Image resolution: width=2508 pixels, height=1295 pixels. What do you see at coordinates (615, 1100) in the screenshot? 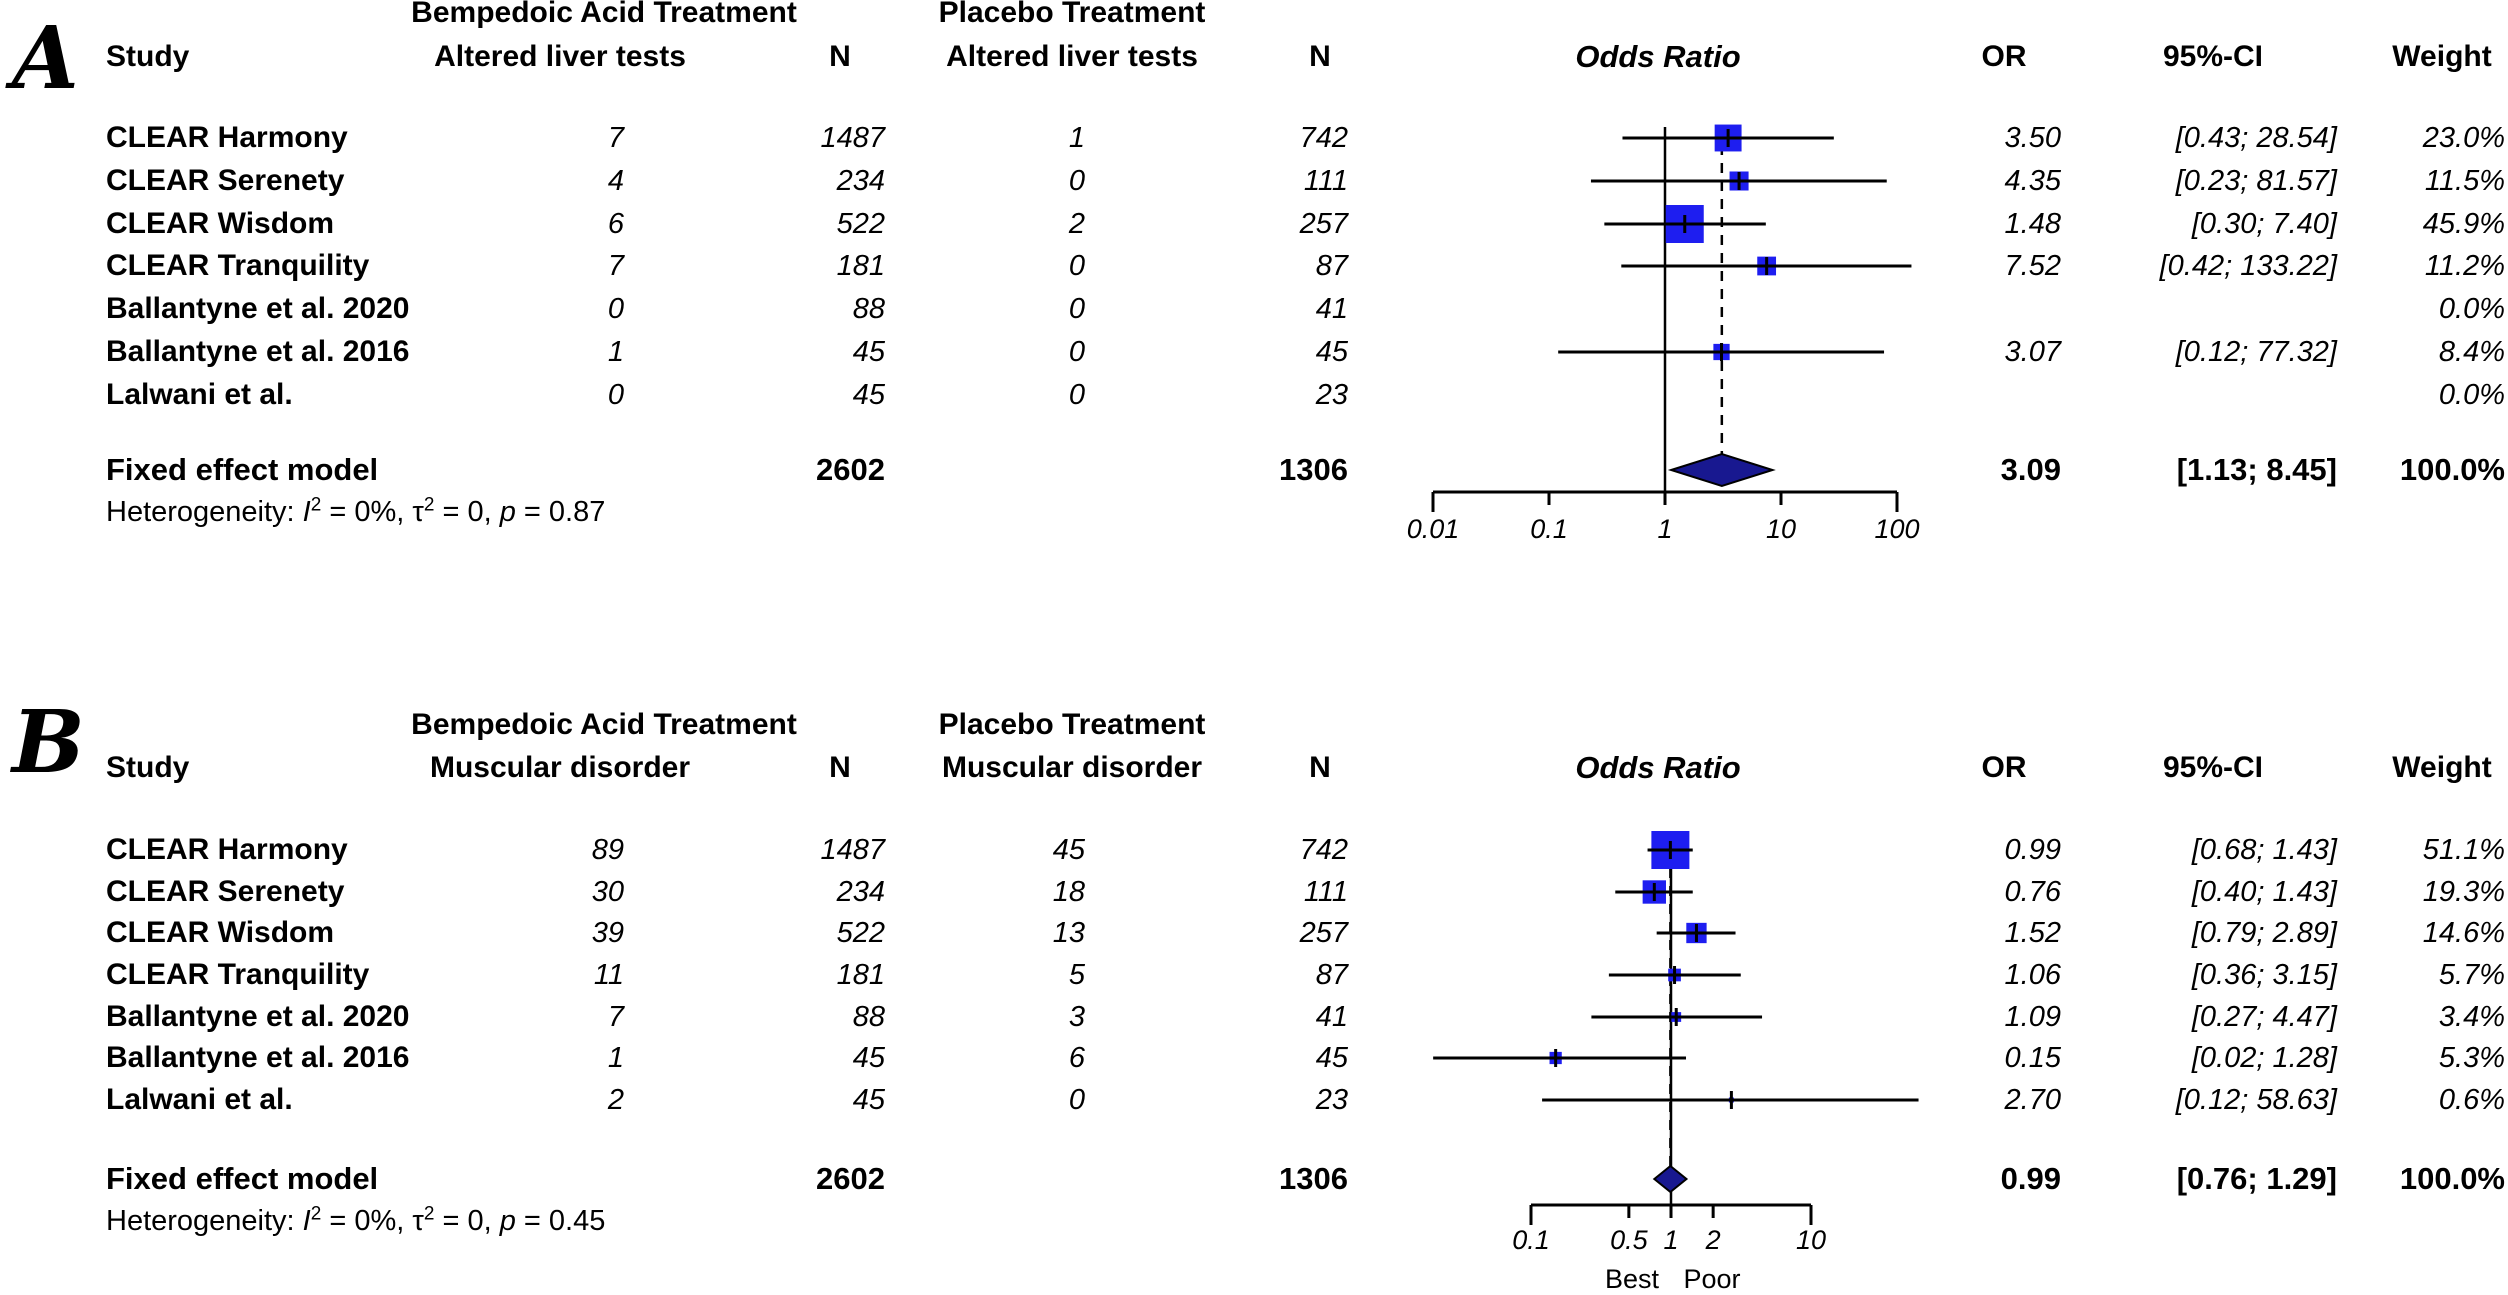
I see `treatment-events: 2` at bounding box center [615, 1100].